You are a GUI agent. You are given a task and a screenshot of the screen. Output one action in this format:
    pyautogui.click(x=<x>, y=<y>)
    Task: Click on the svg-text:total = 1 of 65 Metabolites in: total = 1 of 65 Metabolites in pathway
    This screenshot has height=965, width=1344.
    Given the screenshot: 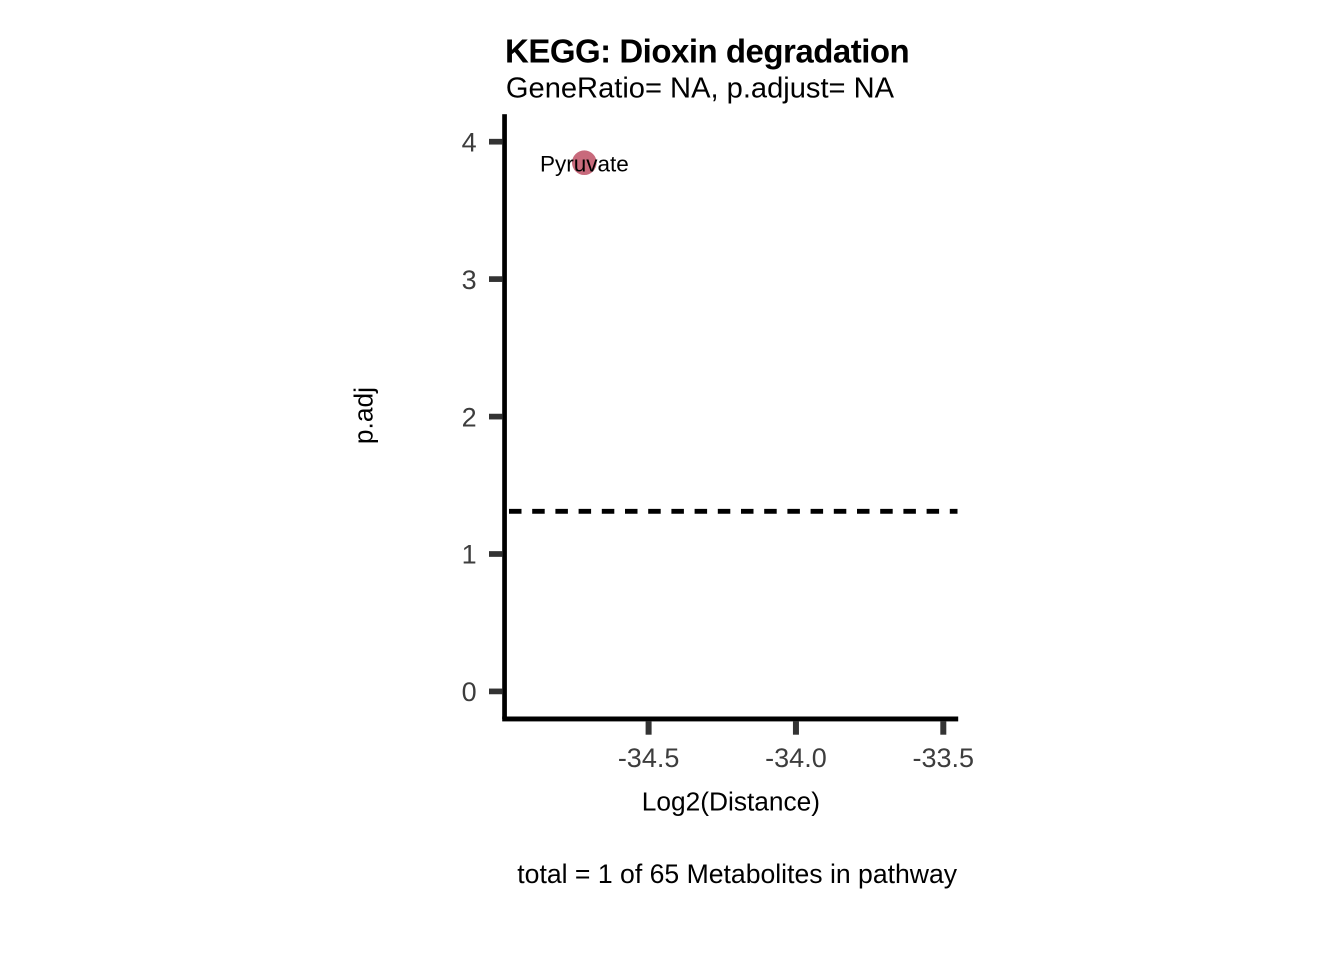 What is the action you would take?
    pyautogui.click(x=737, y=874)
    